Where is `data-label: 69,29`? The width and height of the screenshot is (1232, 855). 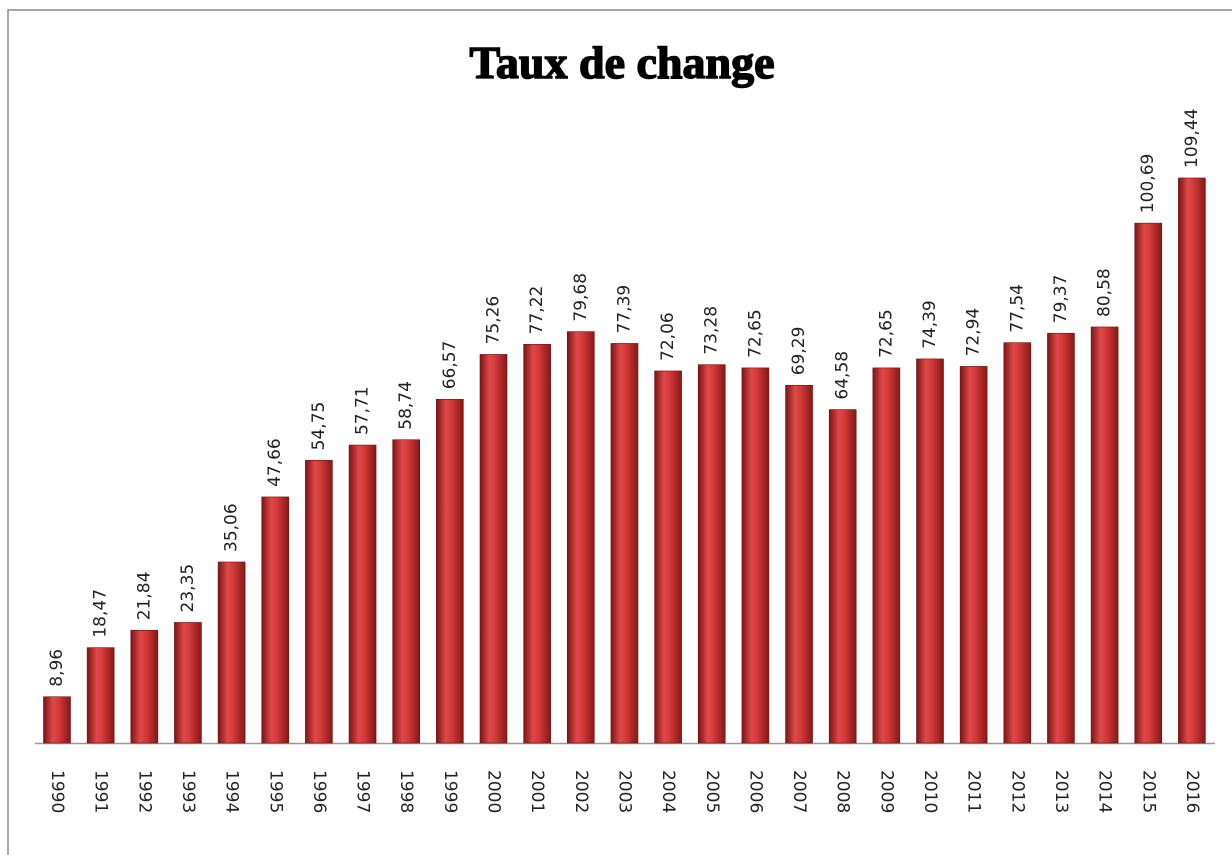
data-label: 69,29 is located at coordinates (799, 351).